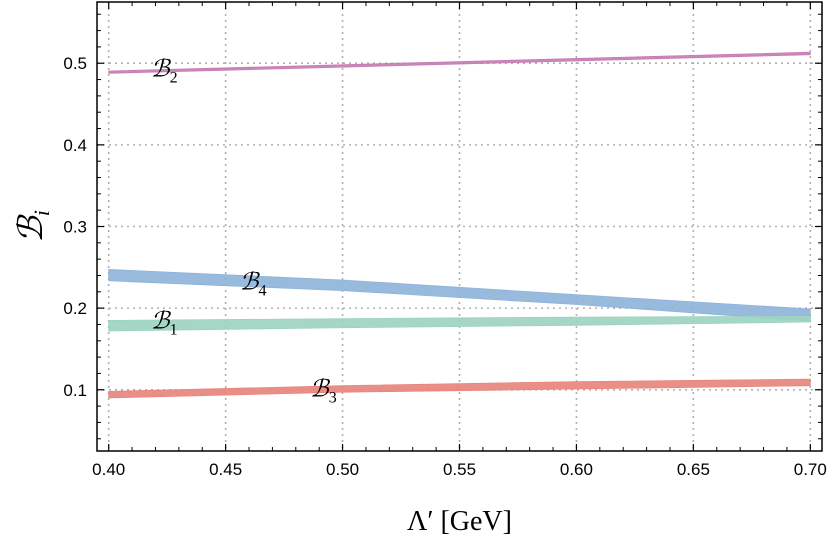  Describe the element at coordinates (174, 77) in the screenshot. I see `band-label-sub: 2` at that location.